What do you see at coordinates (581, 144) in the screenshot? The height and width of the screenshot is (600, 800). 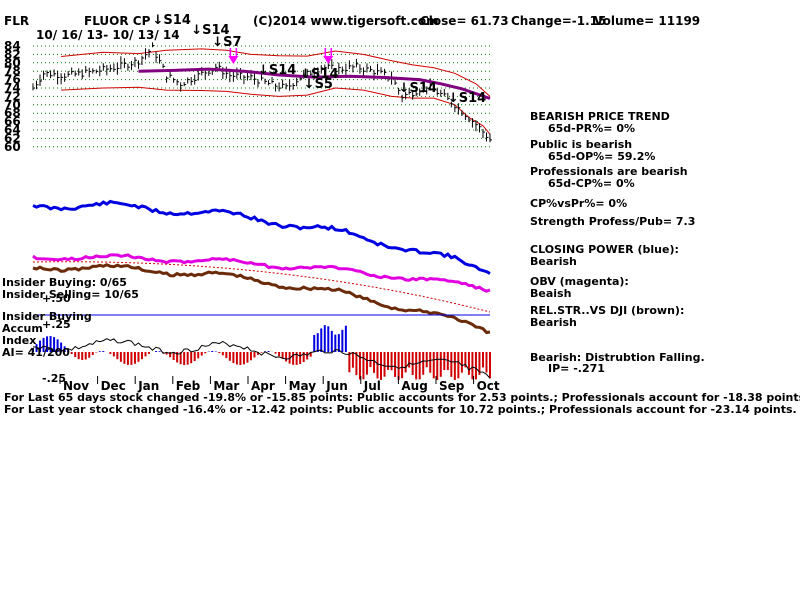 I see `public-status: Public is bearish` at bounding box center [581, 144].